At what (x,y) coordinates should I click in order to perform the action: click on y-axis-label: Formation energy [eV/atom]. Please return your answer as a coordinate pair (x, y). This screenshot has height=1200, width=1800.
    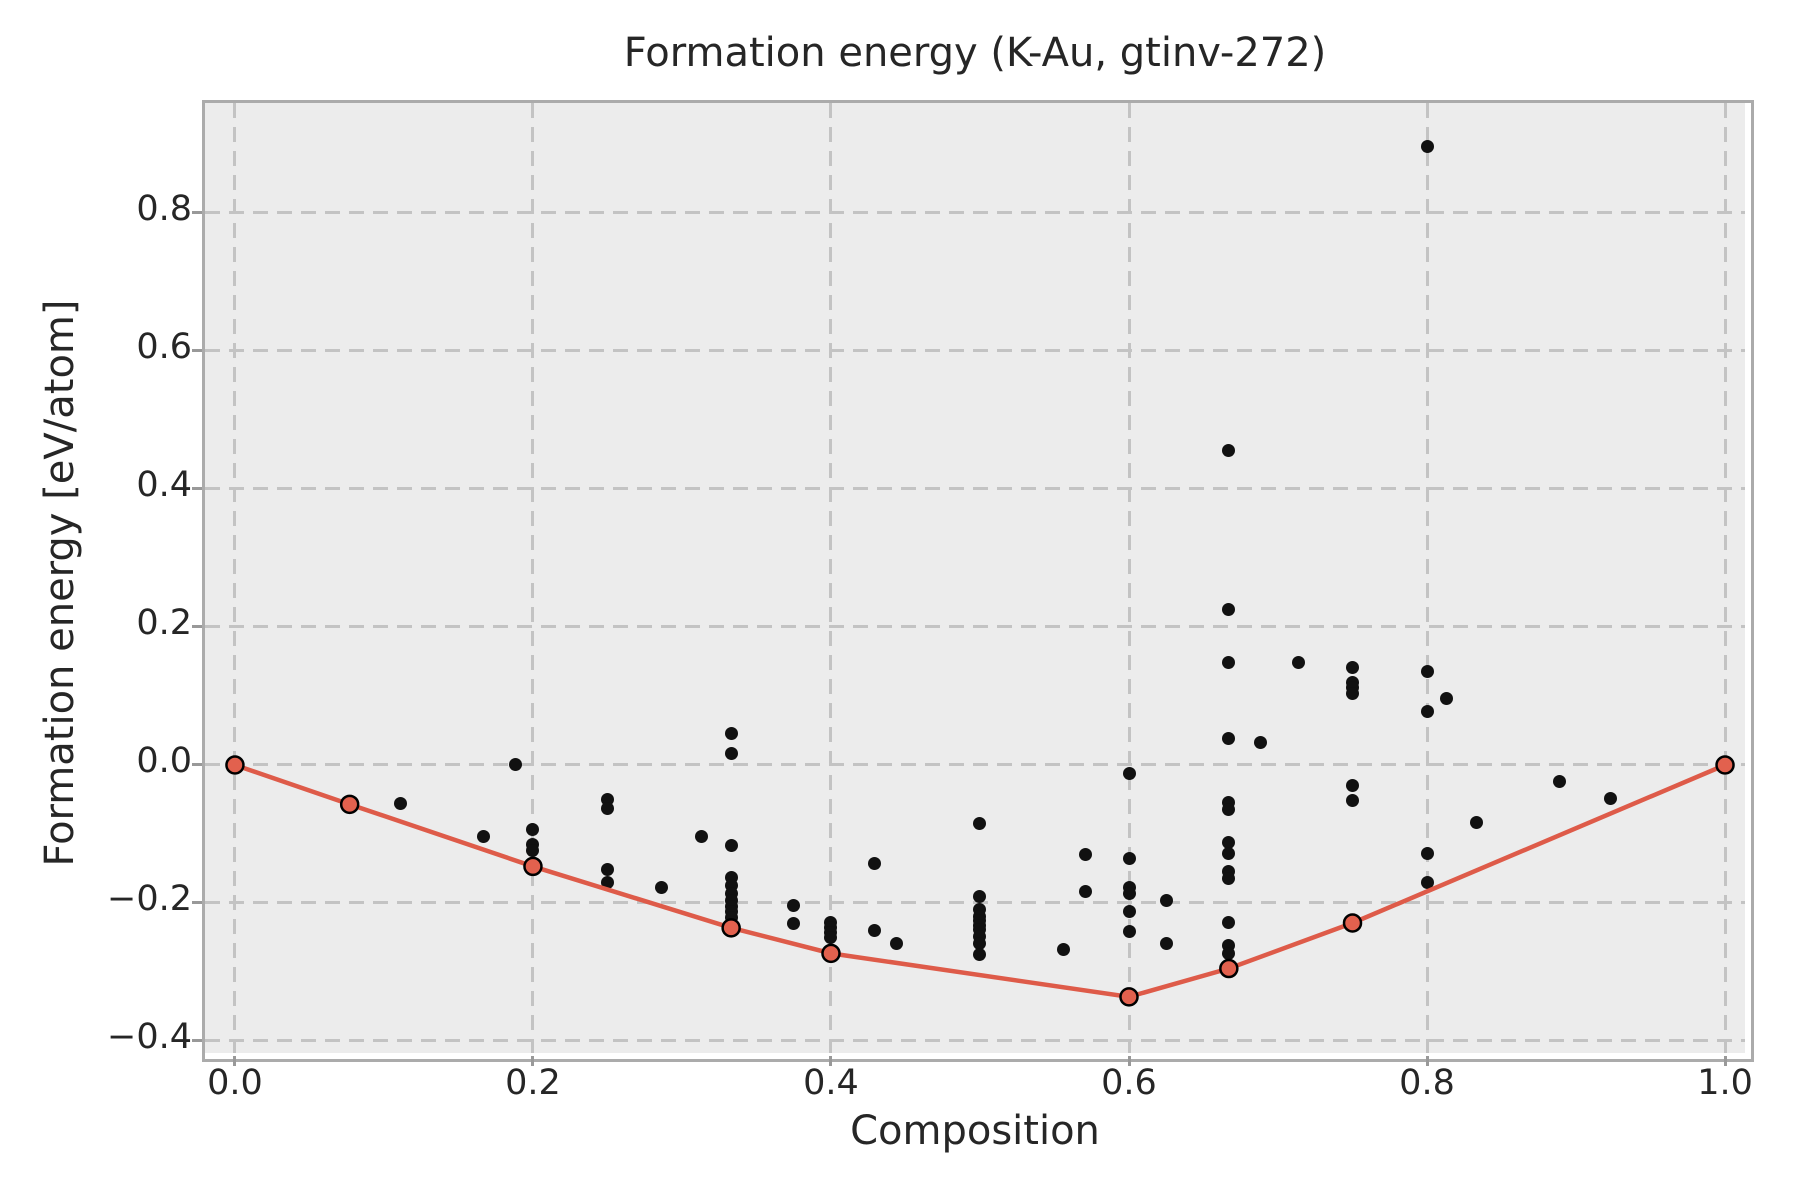
    Looking at the image, I should click on (60, 583).